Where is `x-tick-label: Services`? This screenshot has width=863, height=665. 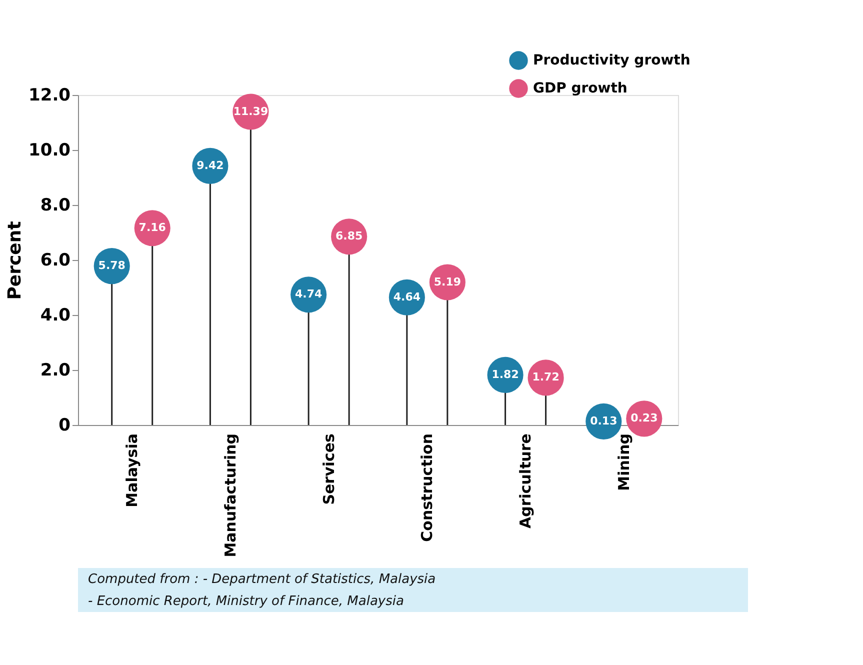 x-tick-label: Services is located at coordinates (329, 469).